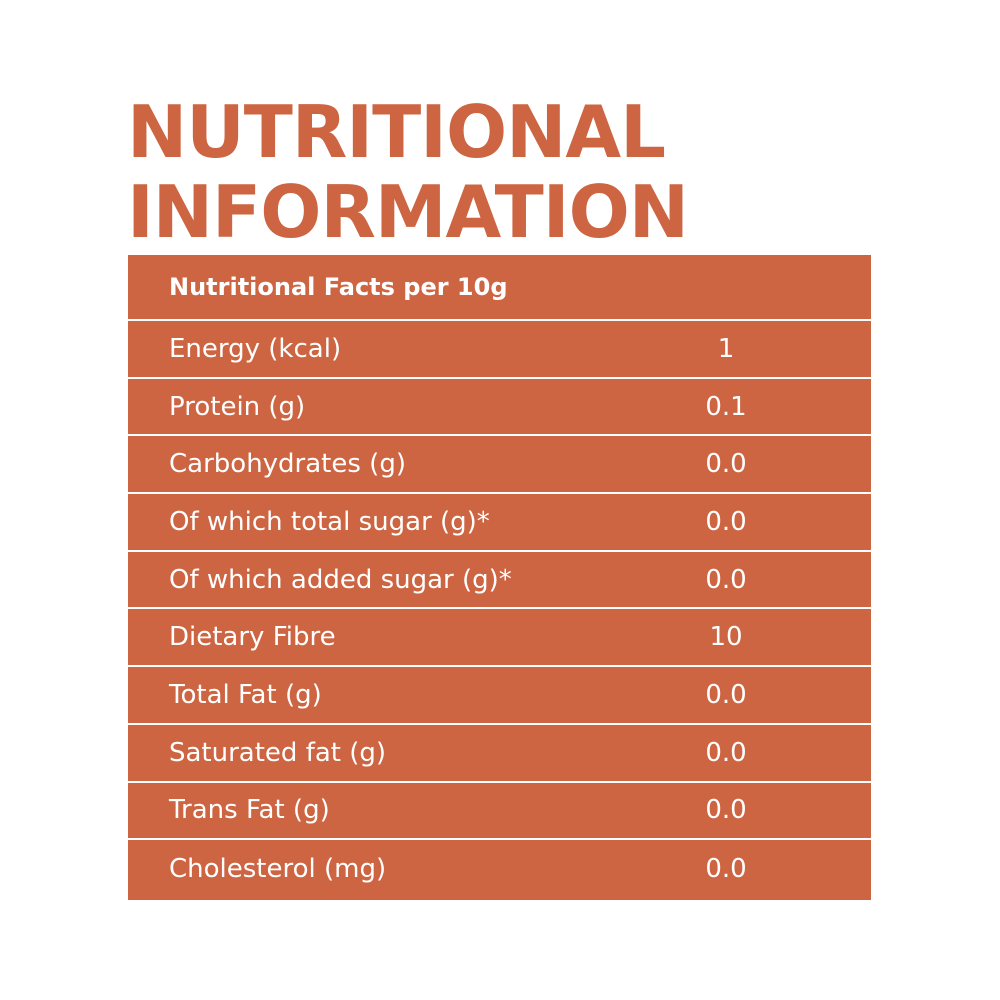  Describe the element at coordinates (499, 638) in the screenshot. I see `table-row: Dietary Fibre 10` at that location.